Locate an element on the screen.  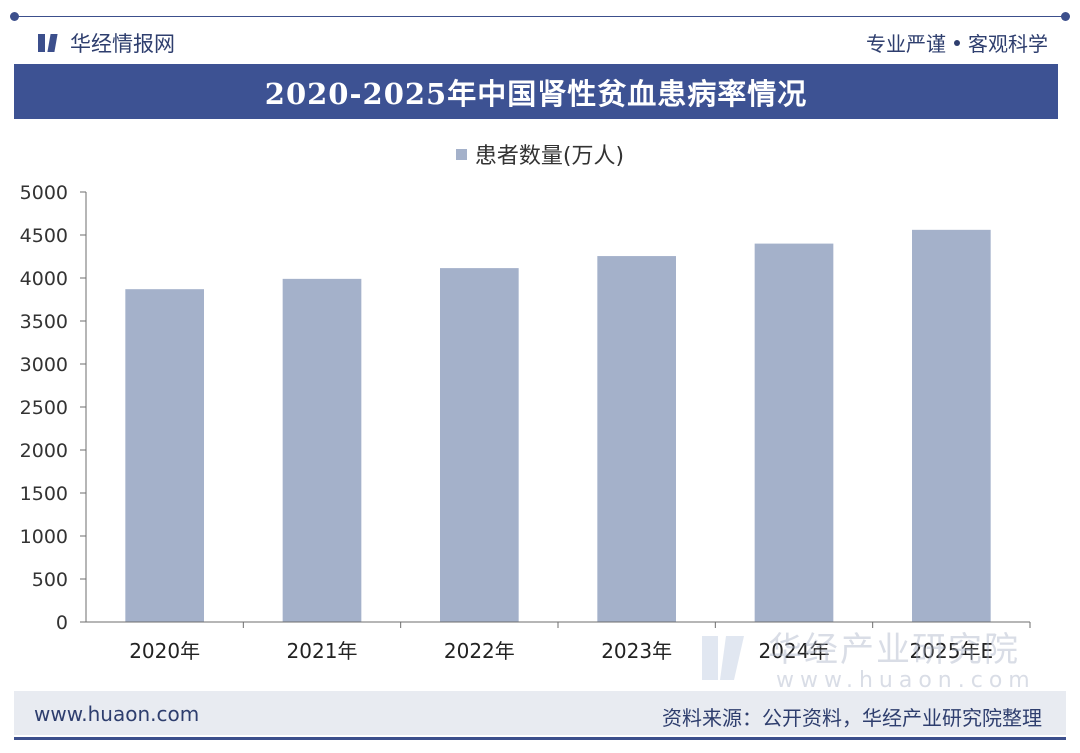
y-tick-label: 3500 is located at coordinates (44, 322).